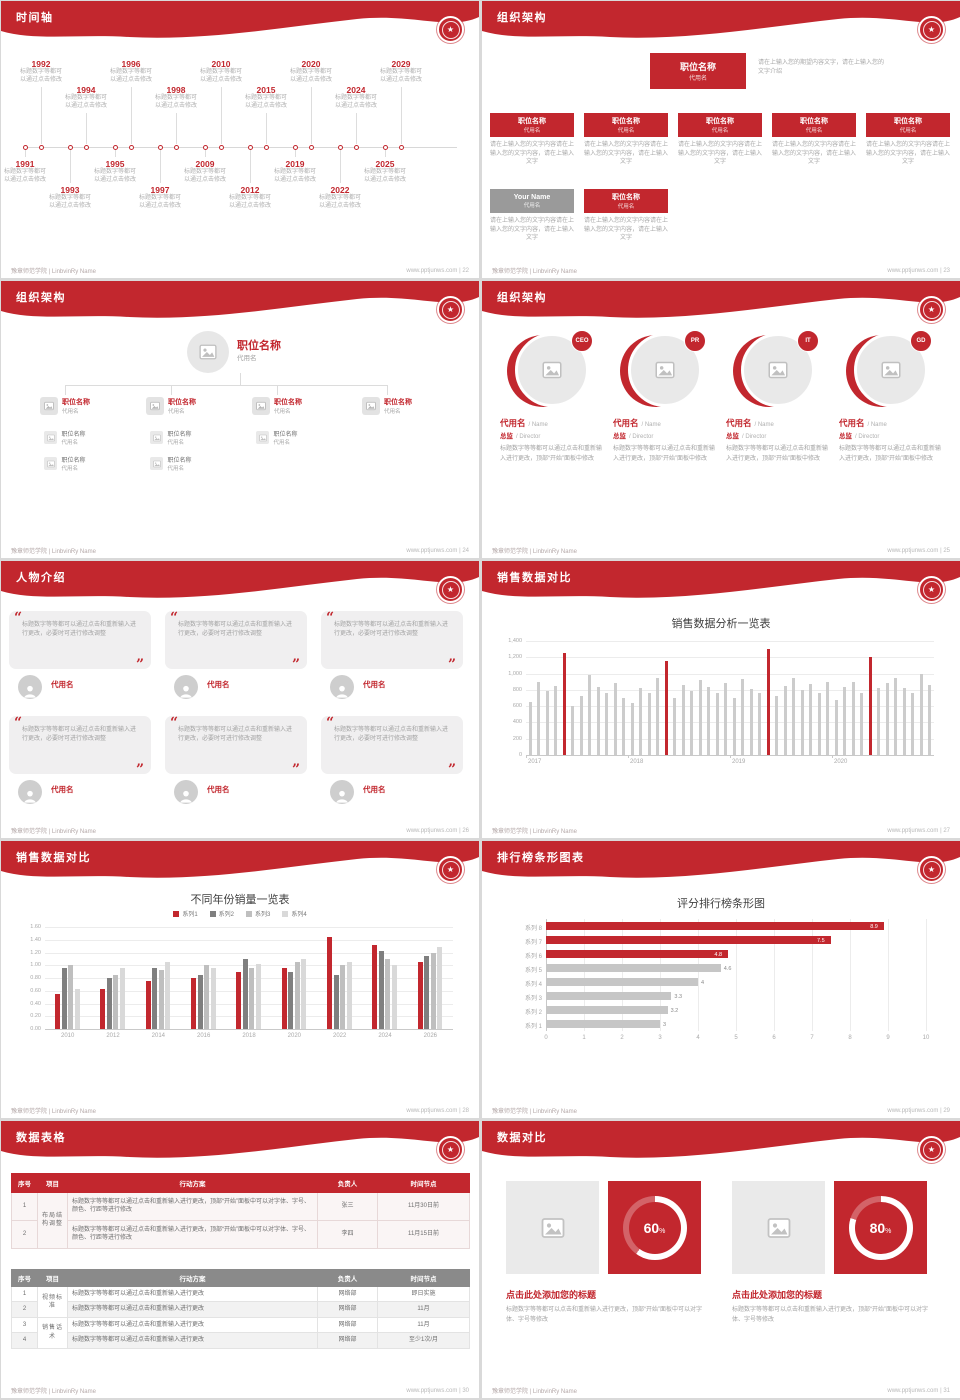  What do you see at coordinates (552, 1227) in the screenshot?
I see `image-placeholder-box` at bounding box center [552, 1227].